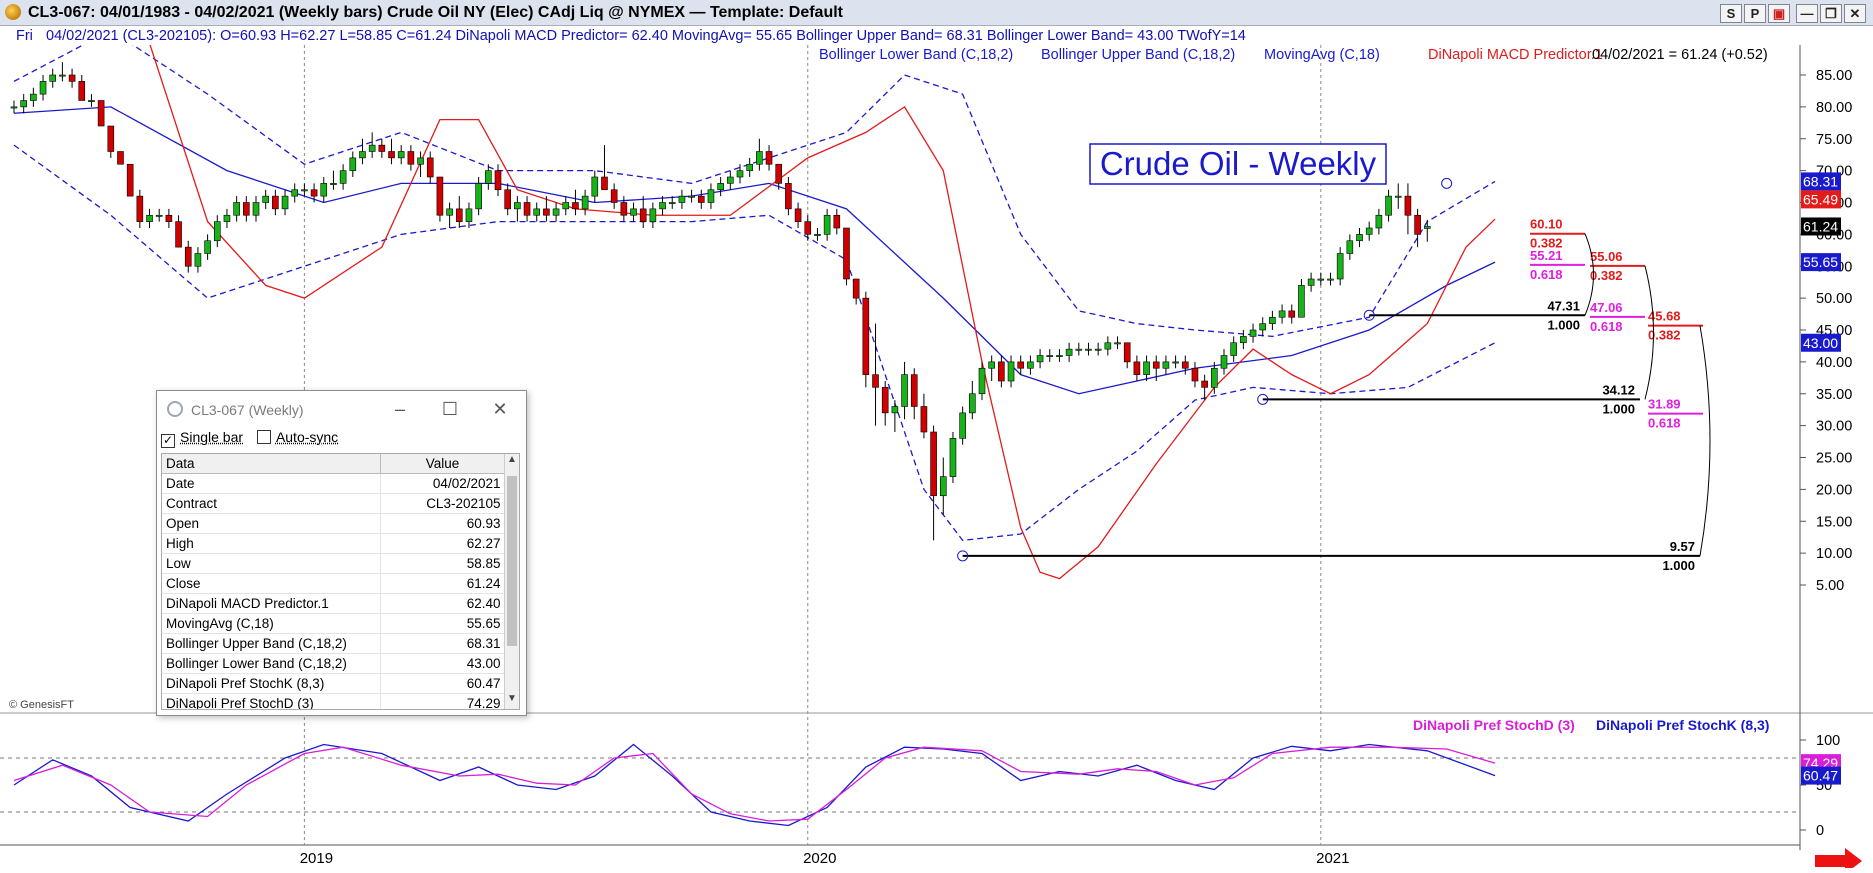 Image resolution: width=1873 pixels, height=873 pixels. What do you see at coordinates (333, 623) in the screenshot?
I see `table-row: MovingAvg (C,18) 55.65` at bounding box center [333, 623].